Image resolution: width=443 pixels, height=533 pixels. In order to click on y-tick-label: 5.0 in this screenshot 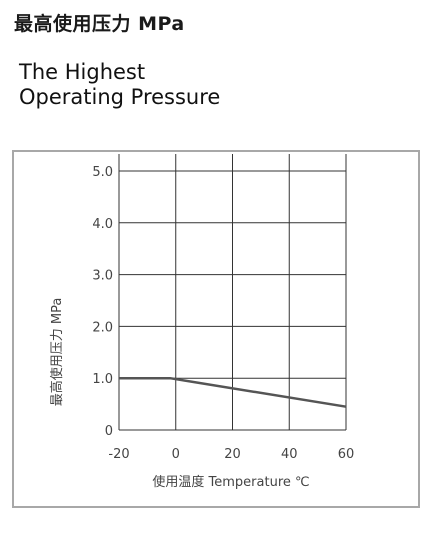, I will do `click(102, 172)`.